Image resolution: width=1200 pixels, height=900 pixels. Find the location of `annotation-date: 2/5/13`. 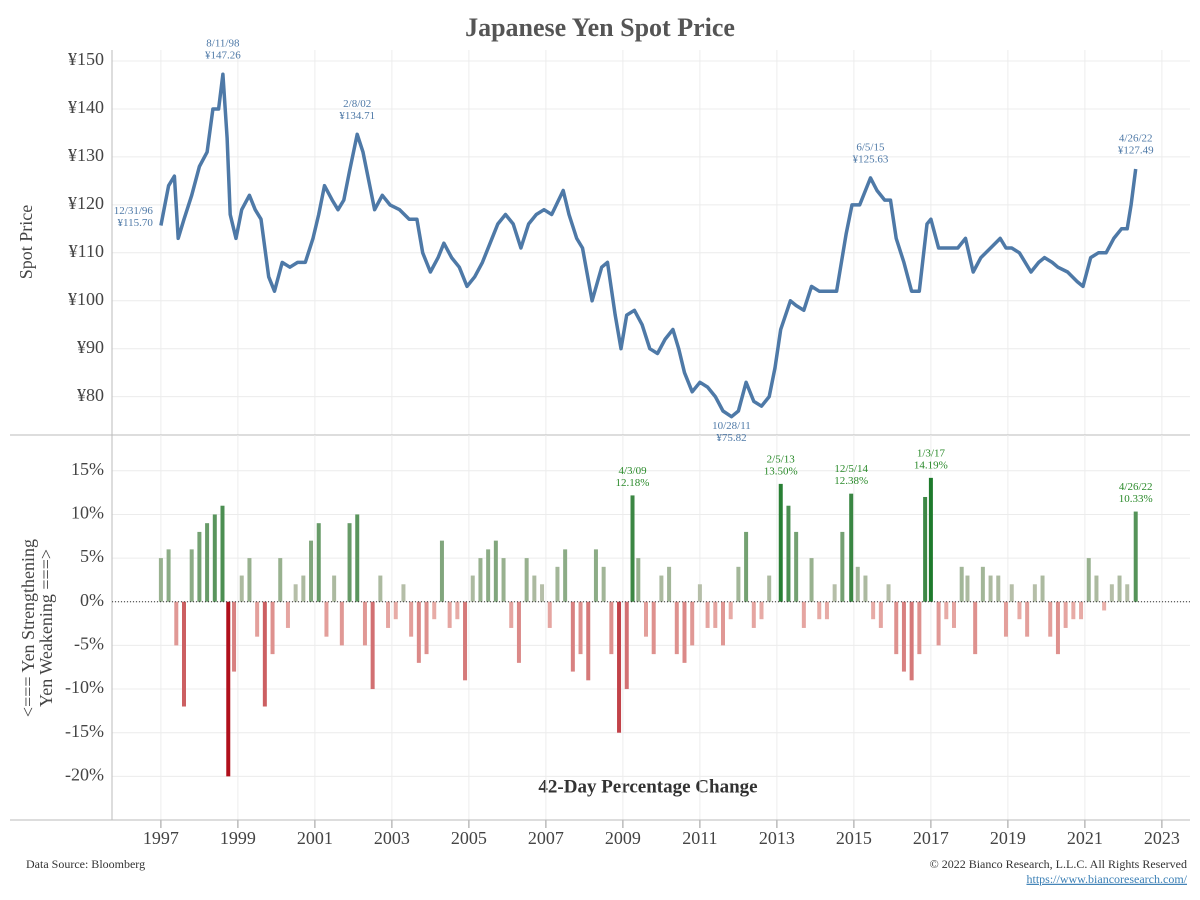

annotation-date: 2/5/13 is located at coordinates (781, 459).